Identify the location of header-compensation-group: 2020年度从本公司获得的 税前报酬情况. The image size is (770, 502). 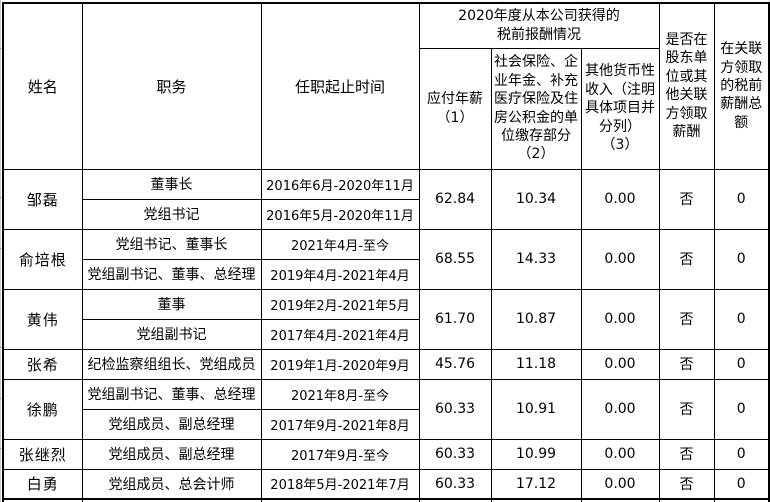
(539, 25).